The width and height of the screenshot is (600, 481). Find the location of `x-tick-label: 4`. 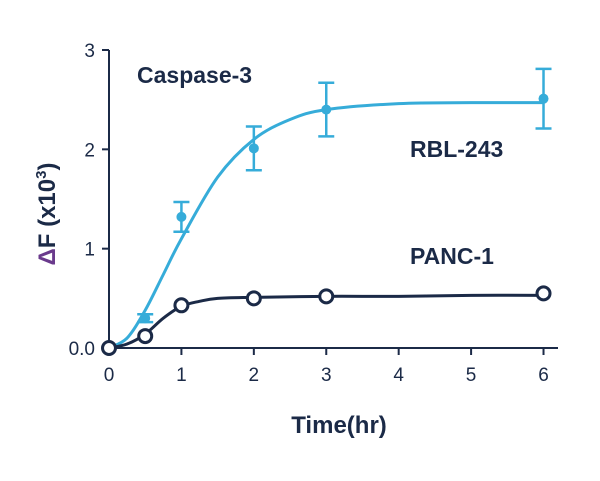

x-tick-label: 4 is located at coordinates (398, 375).